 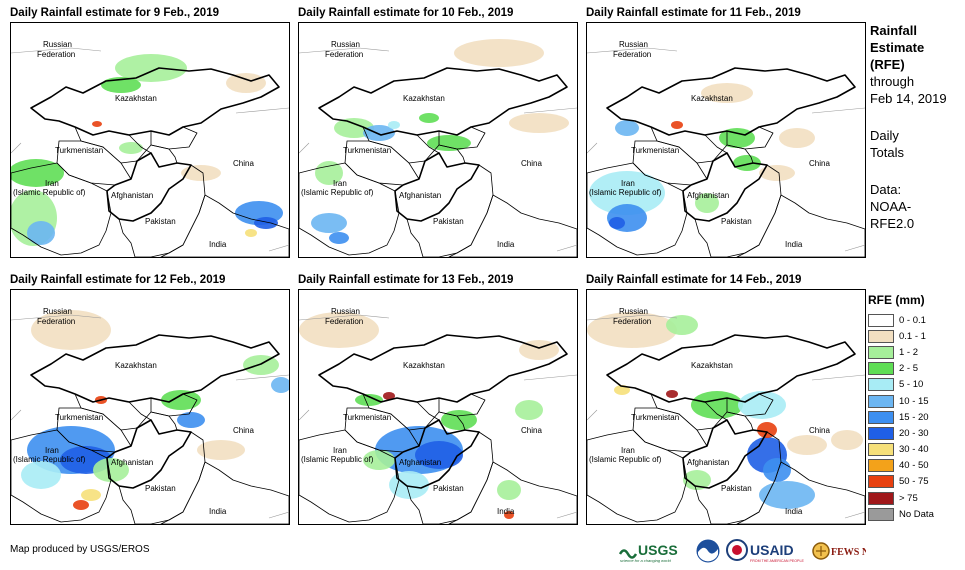 I want to click on country-label-china: China, so click(x=243, y=430).